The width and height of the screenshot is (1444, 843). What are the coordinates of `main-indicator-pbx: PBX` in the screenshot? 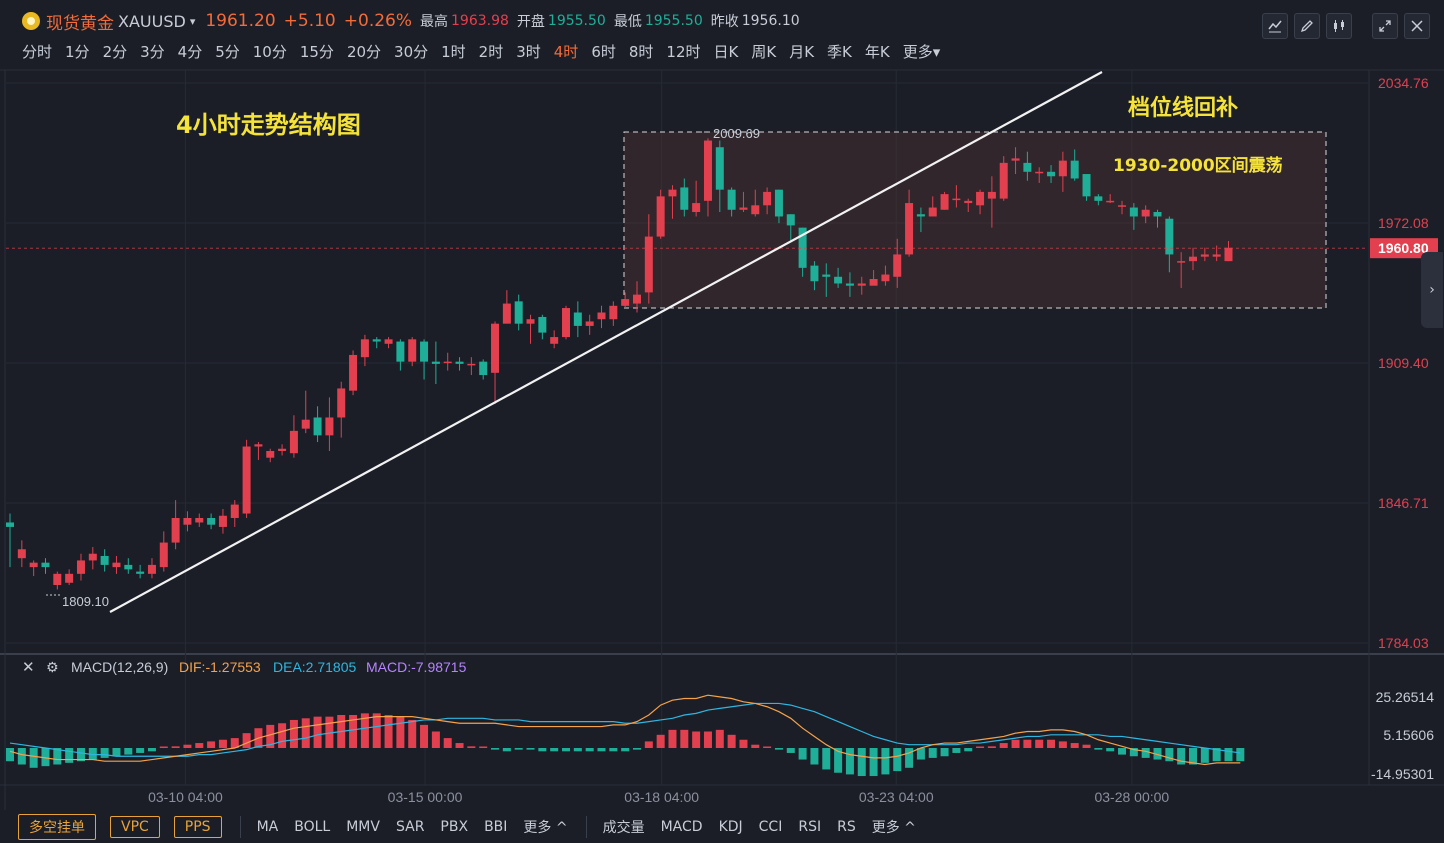 It's located at (454, 826).